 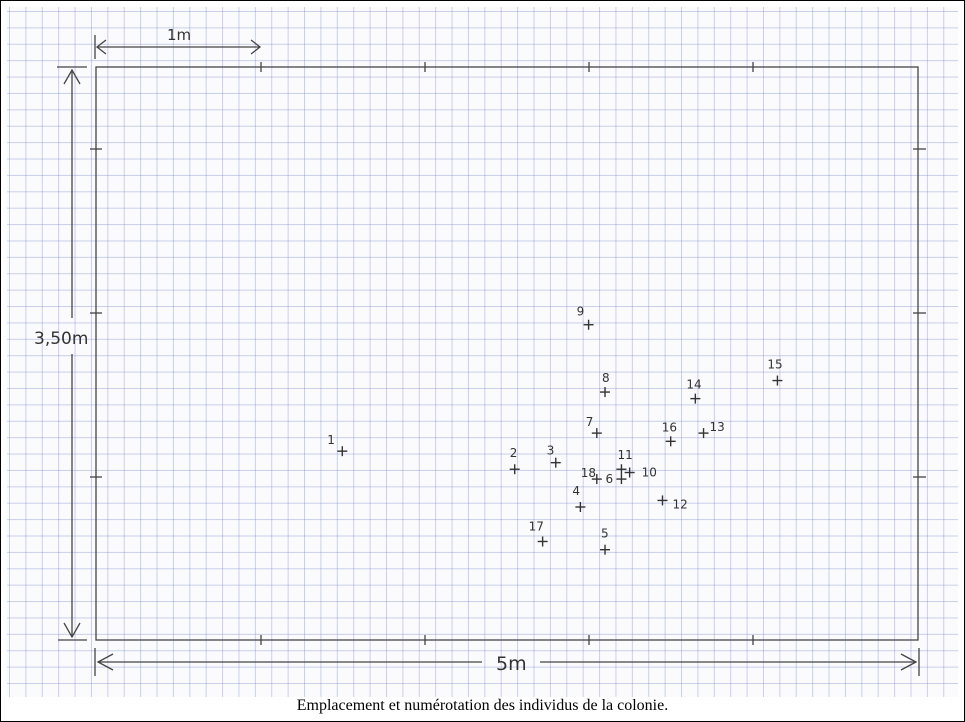 What do you see at coordinates (331, 440) in the screenshot?
I see `individual-number: 1` at bounding box center [331, 440].